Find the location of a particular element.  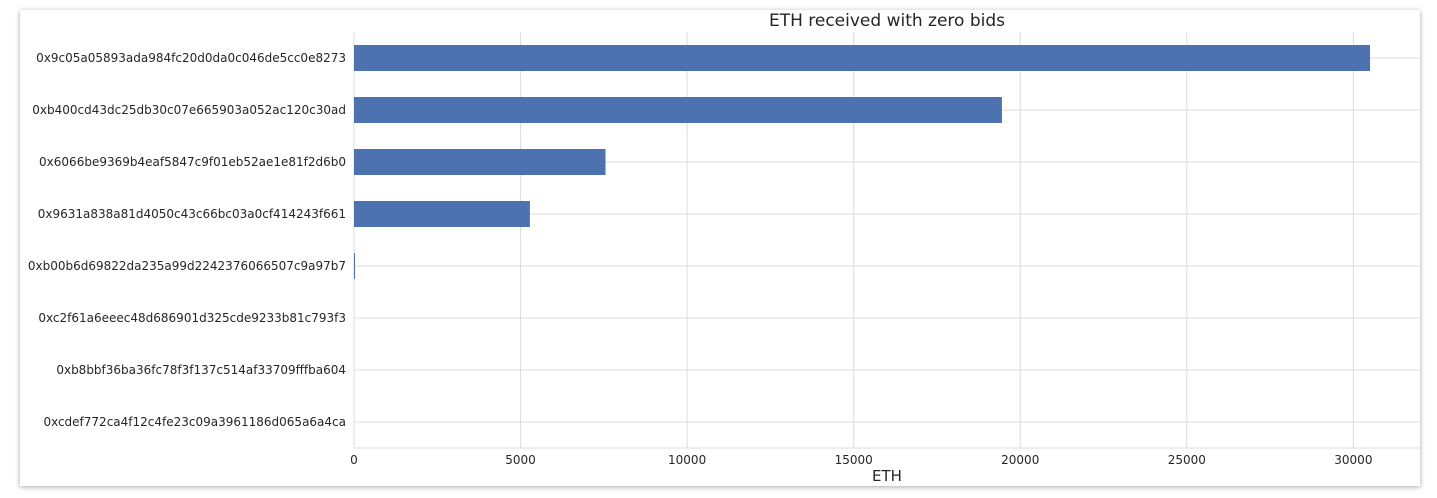

x-tick-label: 25000 is located at coordinates (1187, 460).